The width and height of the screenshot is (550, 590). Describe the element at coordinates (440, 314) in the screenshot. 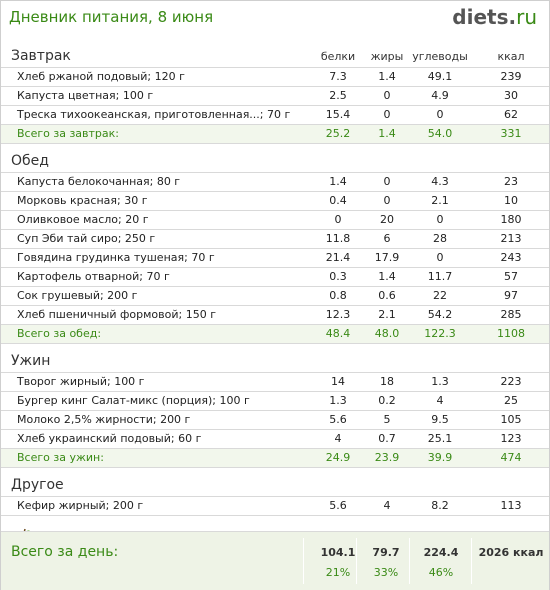

I see `food-carbs: 54.2` at that location.